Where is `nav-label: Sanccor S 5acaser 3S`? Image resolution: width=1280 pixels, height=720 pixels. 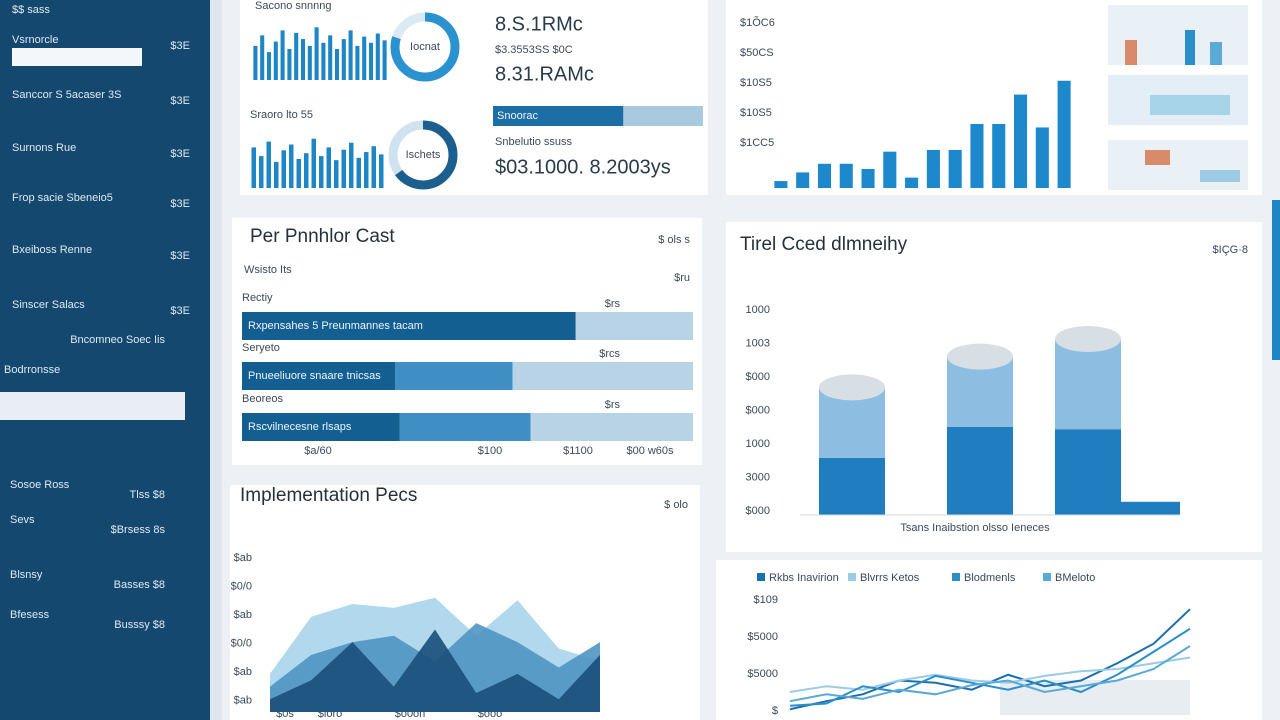 nav-label: Sanccor S 5acaser 3S is located at coordinates (66, 95).